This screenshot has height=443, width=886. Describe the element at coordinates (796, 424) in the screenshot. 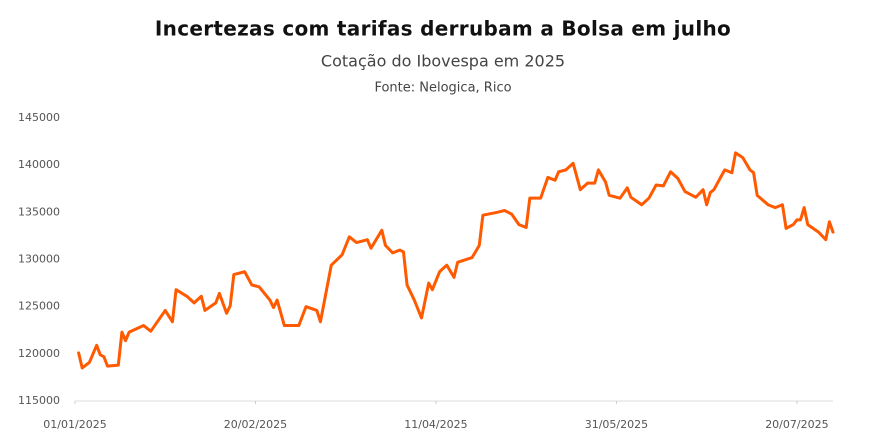

I see `x-tick-label: 20/07/2025` at that location.